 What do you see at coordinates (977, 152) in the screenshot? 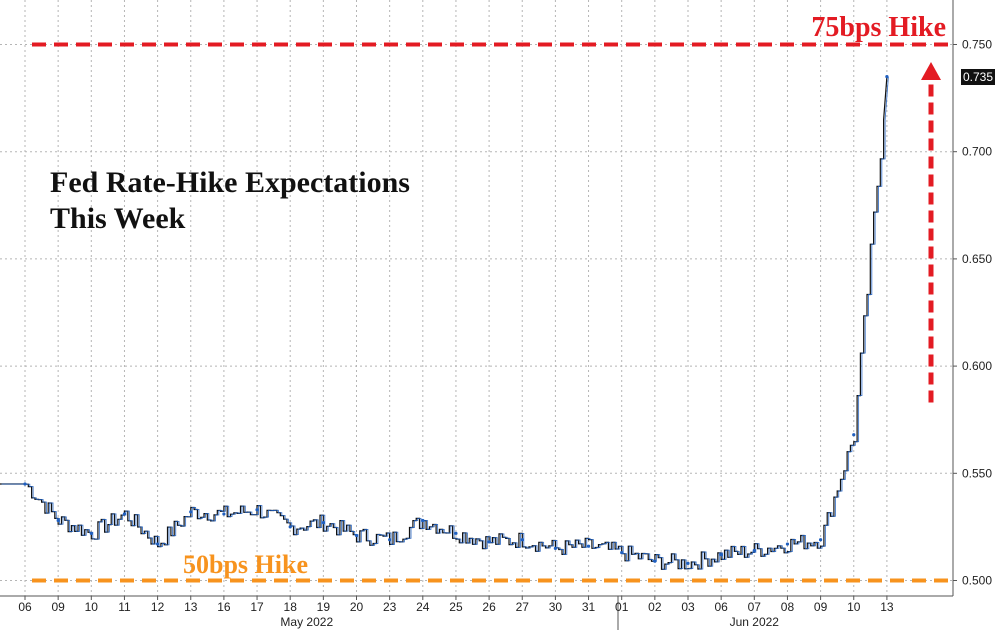
I see `y-tick-label: 0.700` at bounding box center [977, 152].